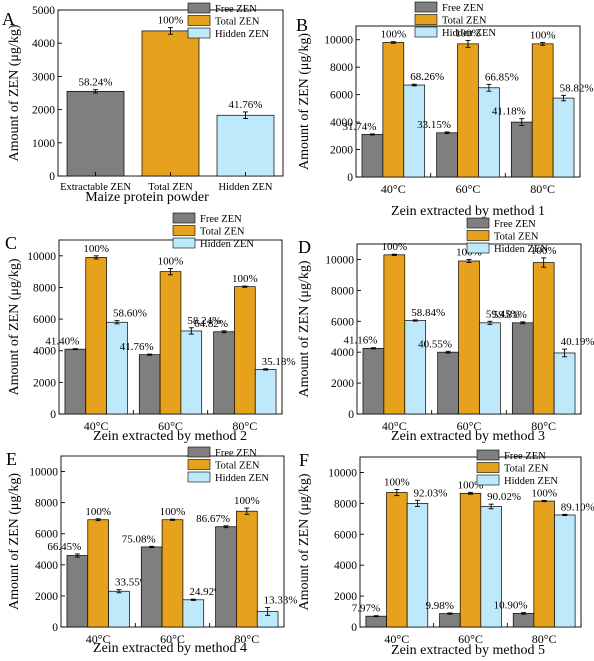 Image resolution: width=594 pixels, height=661 pixels. What do you see at coordinates (137, 347) in the screenshot?
I see `data-label: 41.76%` at bounding box center [137, 347].